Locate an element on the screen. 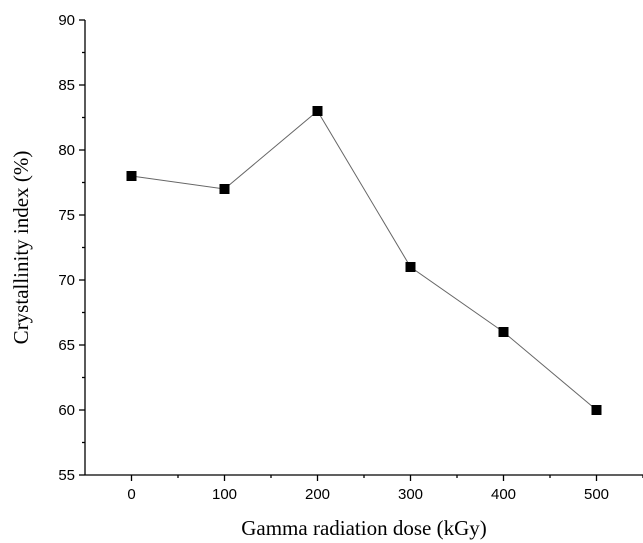 The height and width of the screenshot is (543, 643). y-axis-ticks: 55 60 65 70 75 80 85 90 is located at coordinates (71, 248).